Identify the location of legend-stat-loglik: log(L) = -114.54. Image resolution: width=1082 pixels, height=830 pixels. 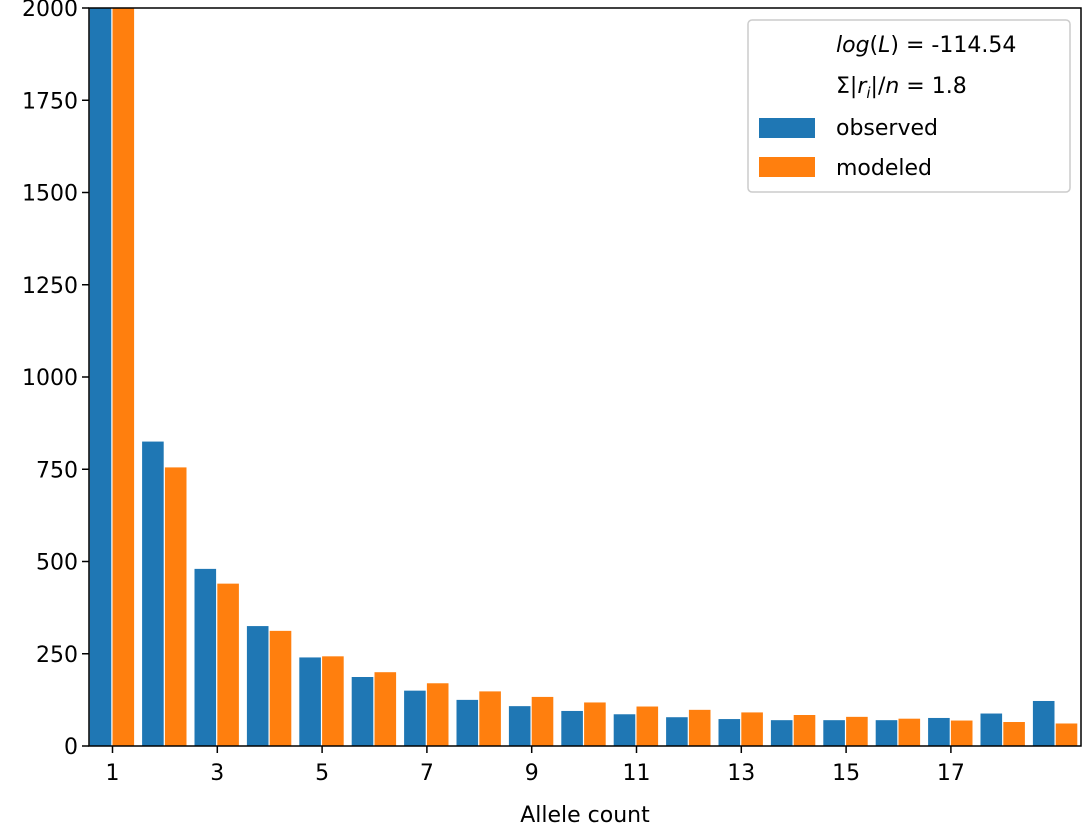
(926, 45).